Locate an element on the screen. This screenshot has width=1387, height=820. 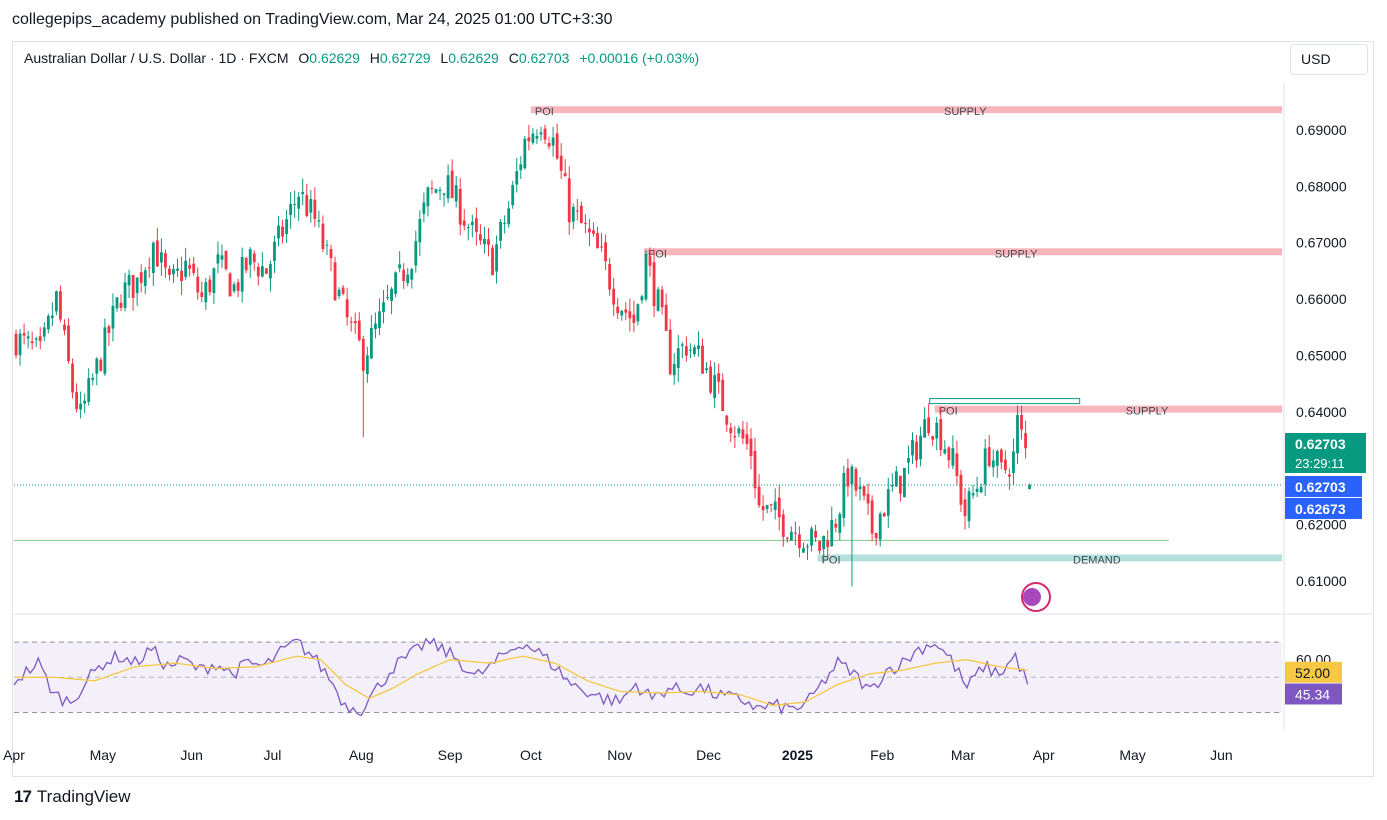
y-tick-label: 0.66000 is located at coordinates (1321, 299).